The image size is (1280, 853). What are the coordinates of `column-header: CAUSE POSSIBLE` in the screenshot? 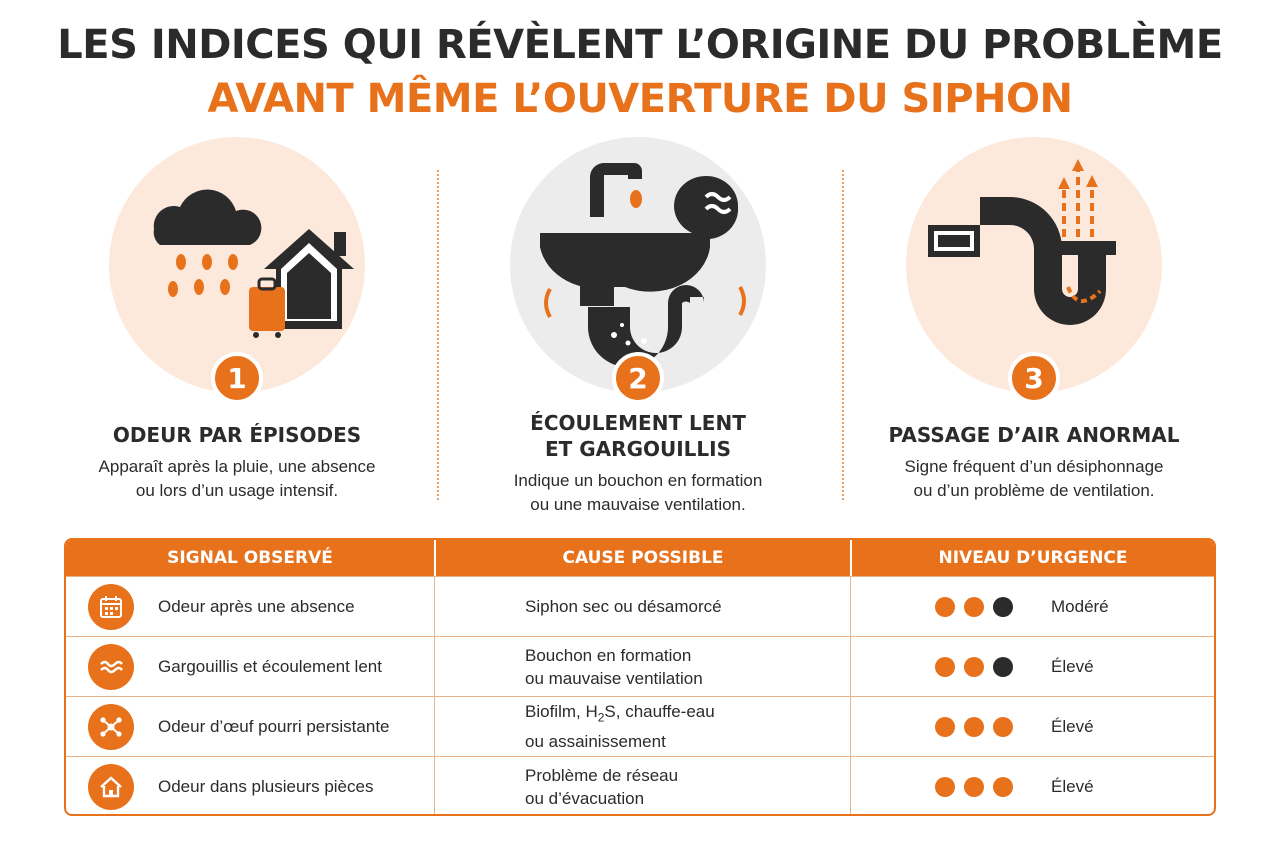 It's located at (642, 558).